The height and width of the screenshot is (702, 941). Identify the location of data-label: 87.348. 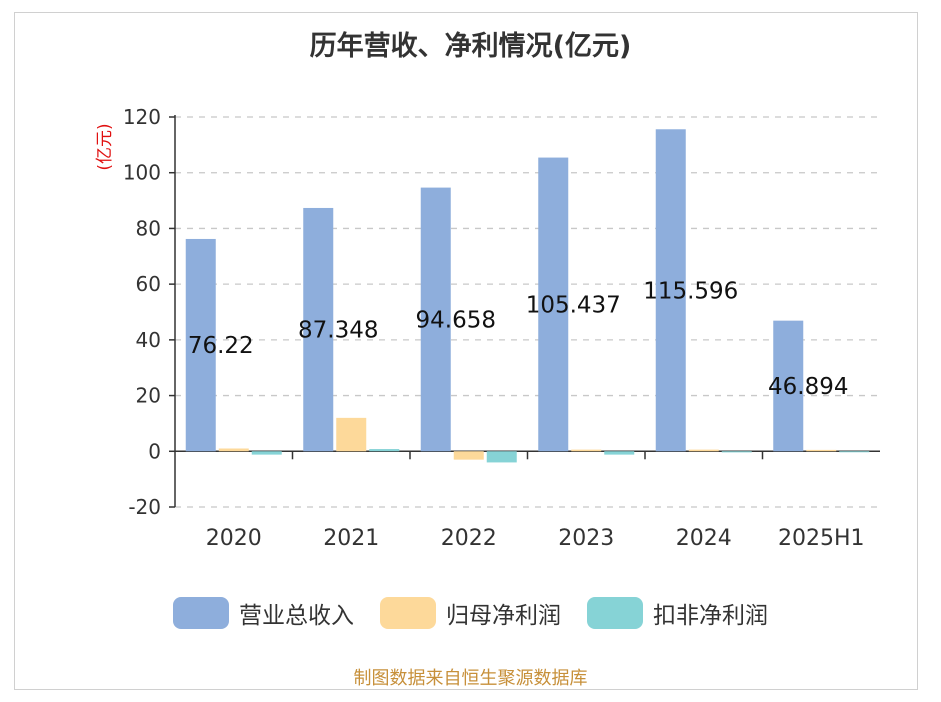
(338, 331).